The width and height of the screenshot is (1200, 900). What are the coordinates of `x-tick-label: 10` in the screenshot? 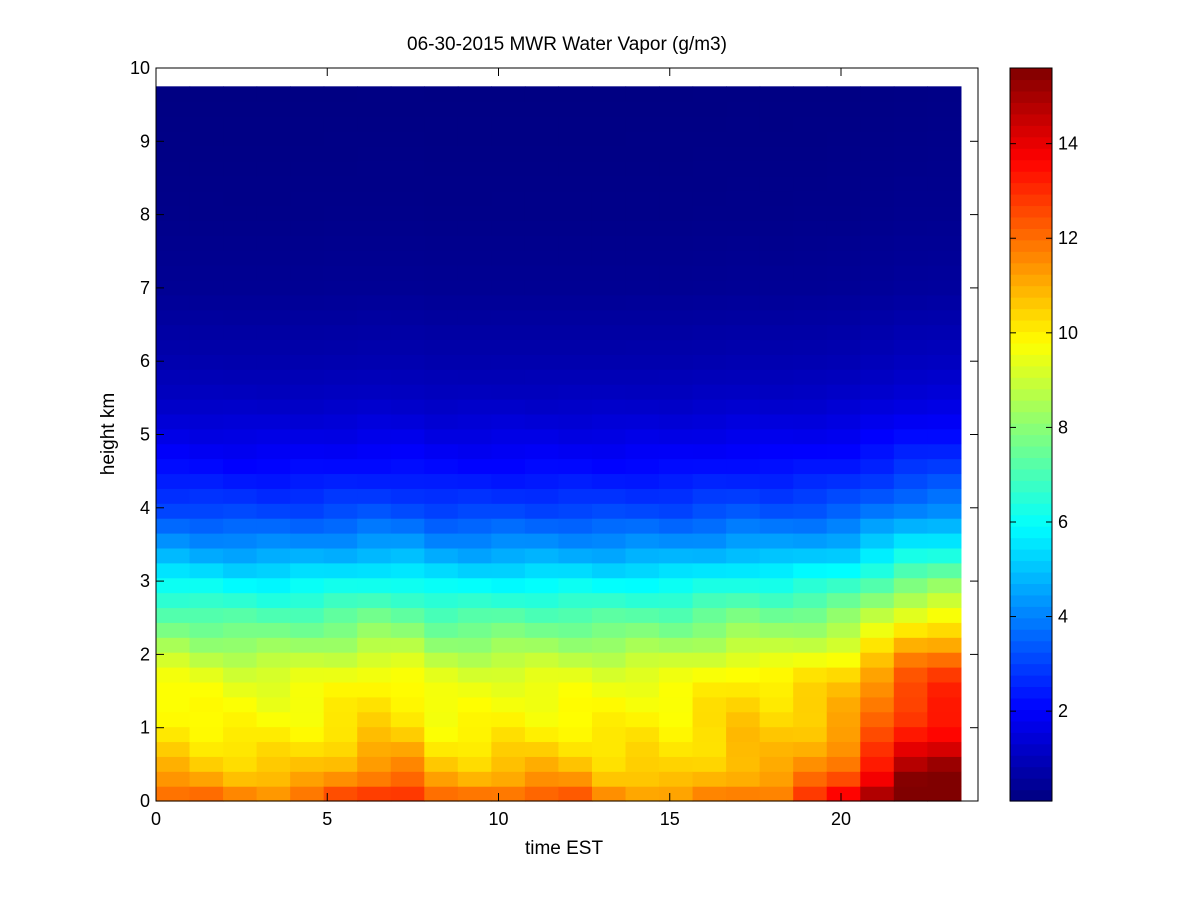 It's located at (498, 819).